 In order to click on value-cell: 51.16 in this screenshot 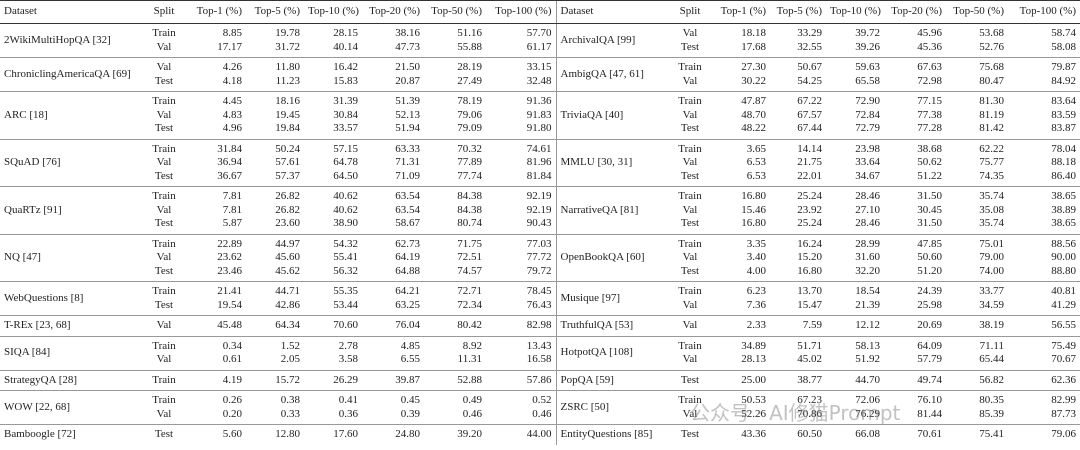, I will do `click(455, 32)`.